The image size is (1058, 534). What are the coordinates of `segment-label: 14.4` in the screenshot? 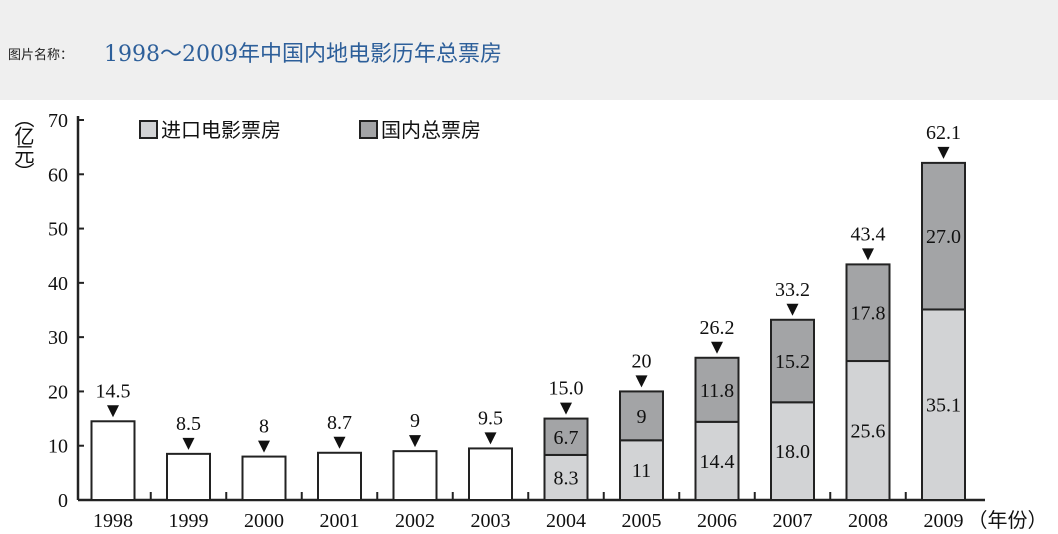 It's located at (717, 462).